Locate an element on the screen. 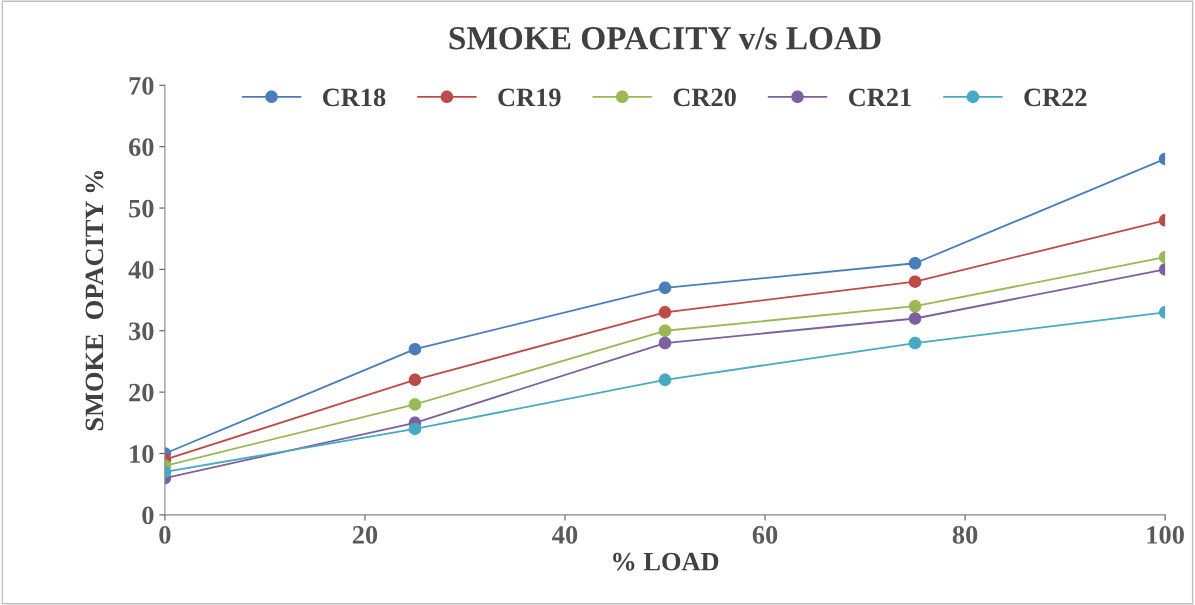 This screenshot has height=605, width=1195. y-tick-label: 70 is located at coordinates (141, 85).